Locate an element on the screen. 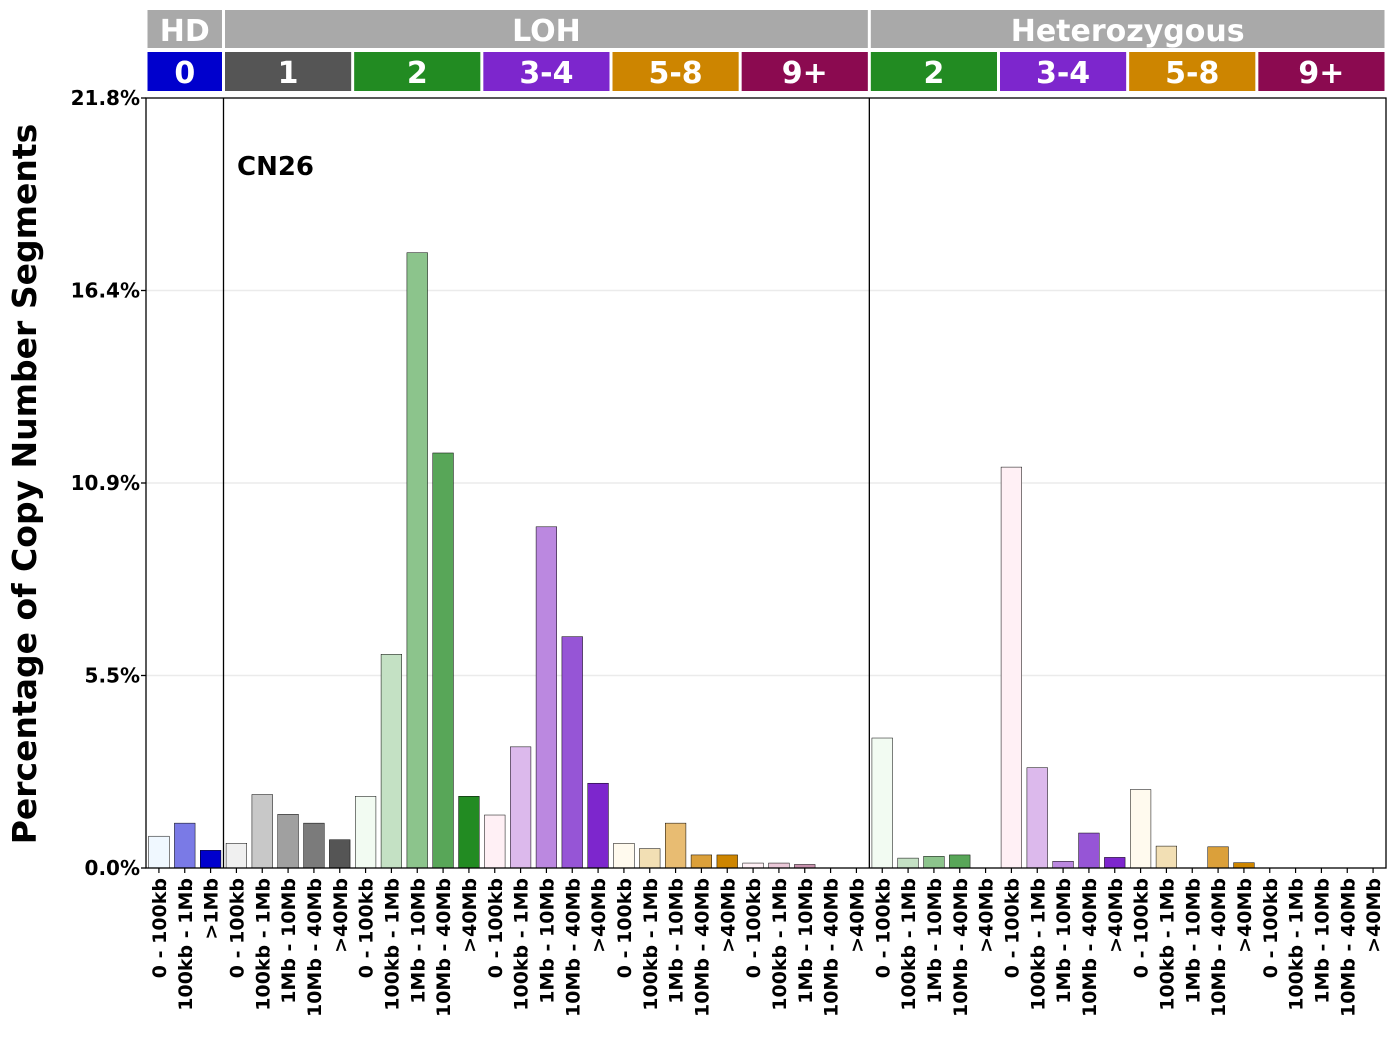 This screenshot has width=1395, height=1051. y-tick-label: 5.5% is located at coordinates (112, 676).